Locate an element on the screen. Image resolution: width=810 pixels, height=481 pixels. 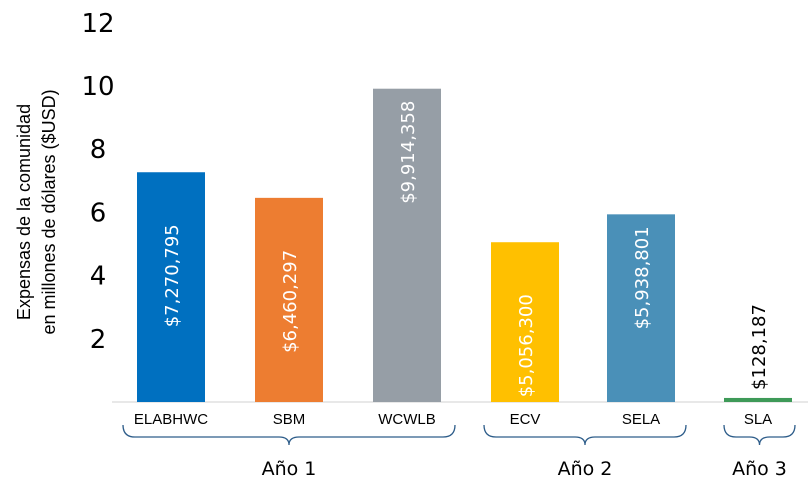
bar-elabhwc is located at coordinates (171, 287).